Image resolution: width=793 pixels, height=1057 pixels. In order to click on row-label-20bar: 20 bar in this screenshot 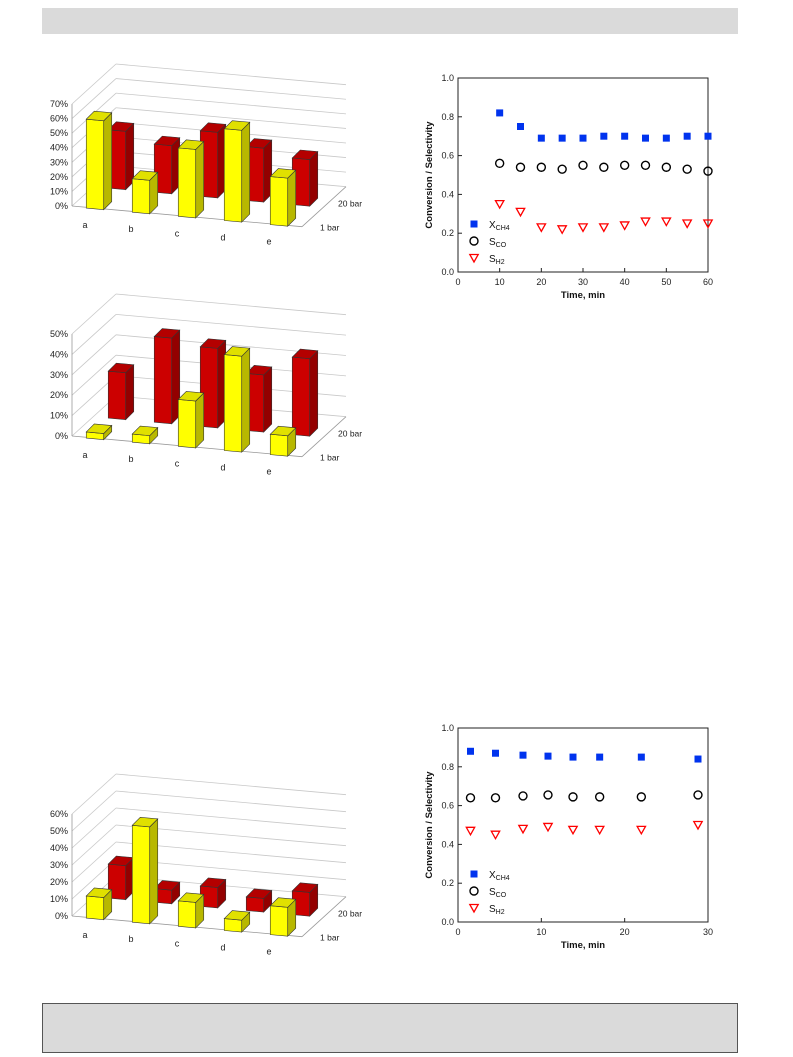, I will do `click(350, 204)`.